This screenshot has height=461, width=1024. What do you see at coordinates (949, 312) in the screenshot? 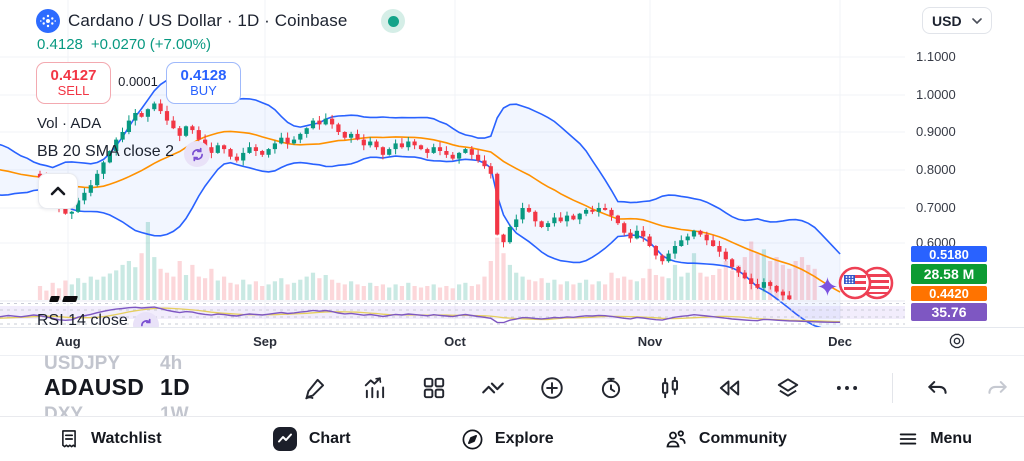
I see `price-badge: 35.76` at bounding box center [949, 312].